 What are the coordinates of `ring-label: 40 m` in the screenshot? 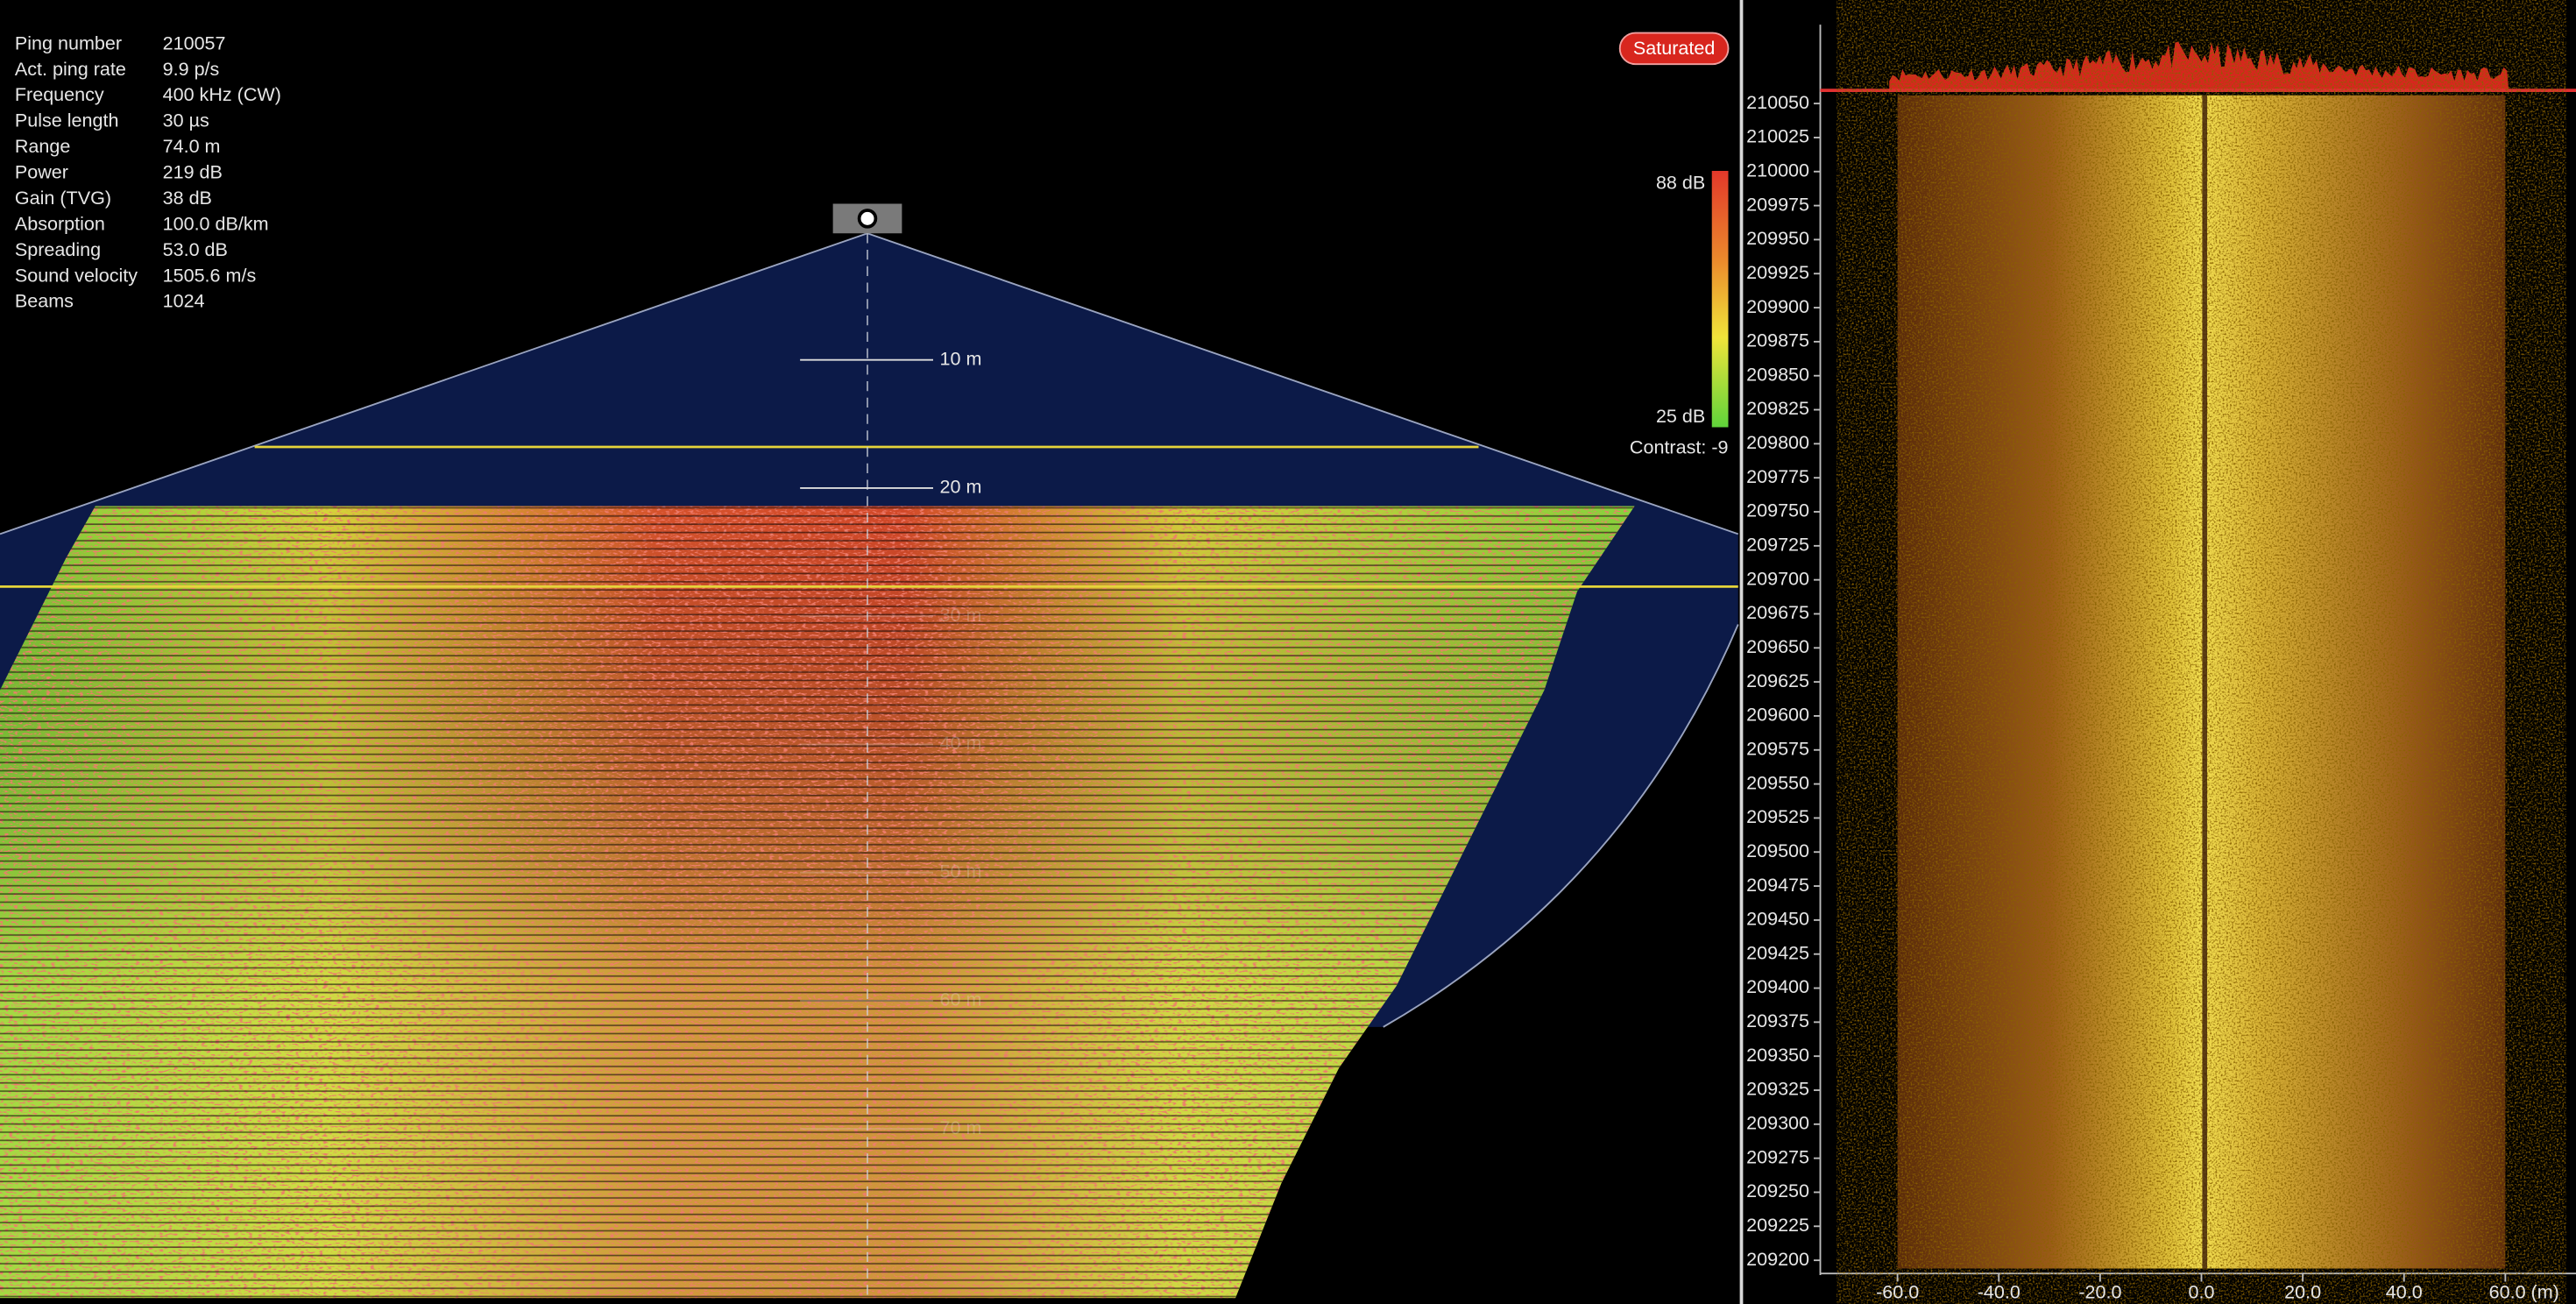 It's located at (961, 743).